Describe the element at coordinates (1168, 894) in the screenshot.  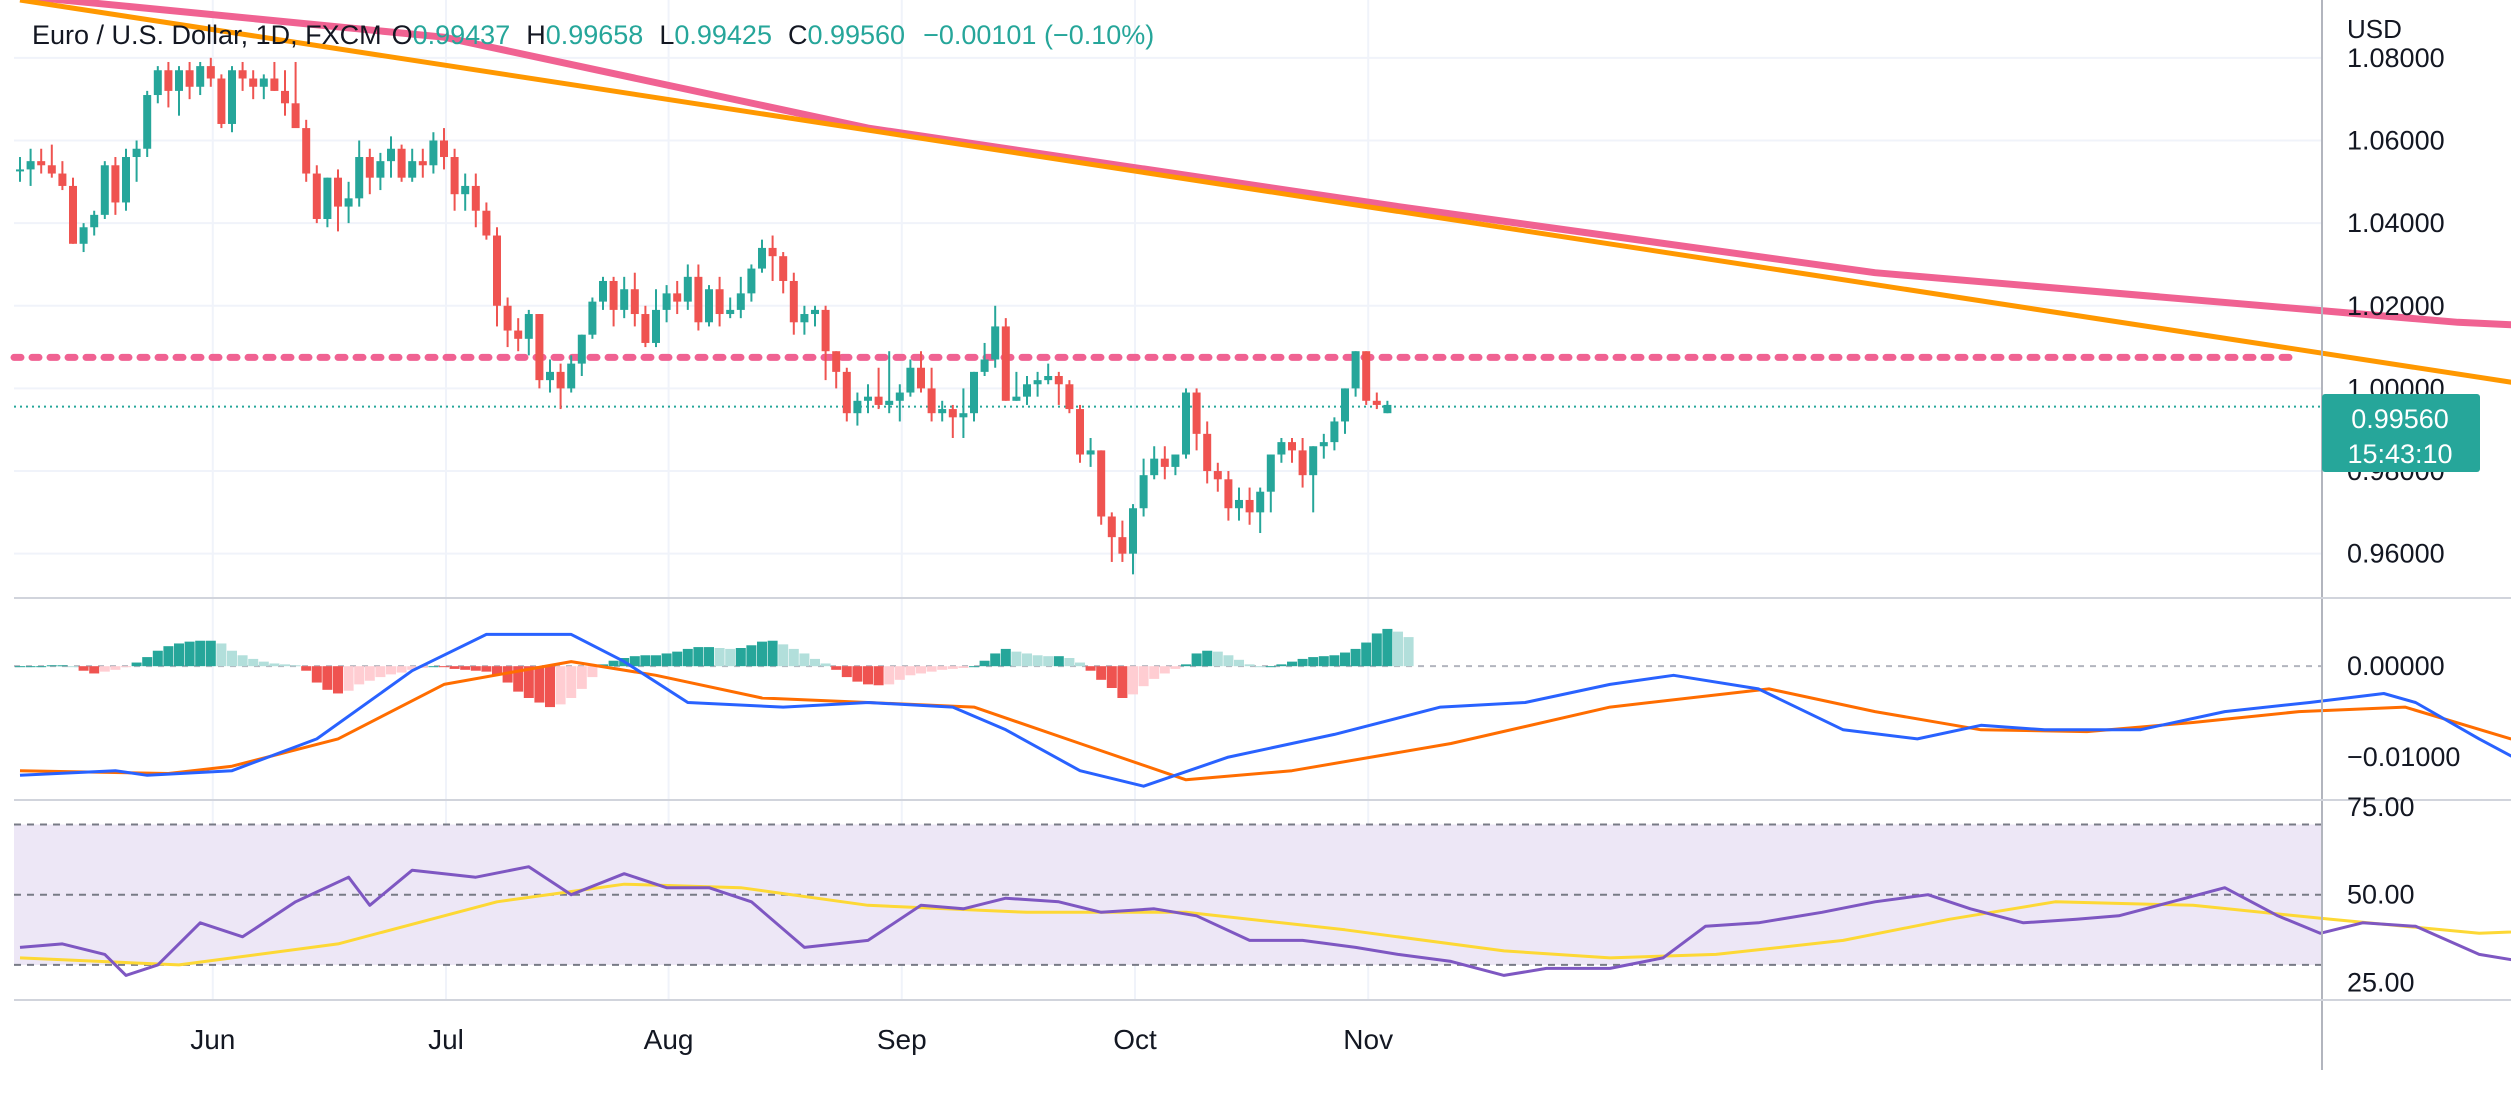
I see `rsi-band` at that location.